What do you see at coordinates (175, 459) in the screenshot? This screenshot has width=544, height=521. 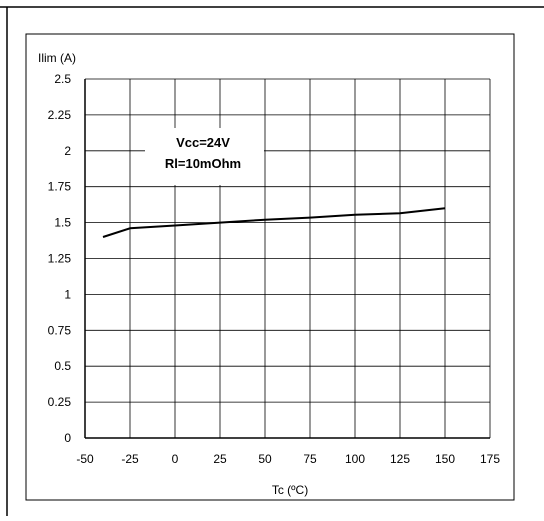 I see `x-tick-label: 0` at bounding box center [175, 459].